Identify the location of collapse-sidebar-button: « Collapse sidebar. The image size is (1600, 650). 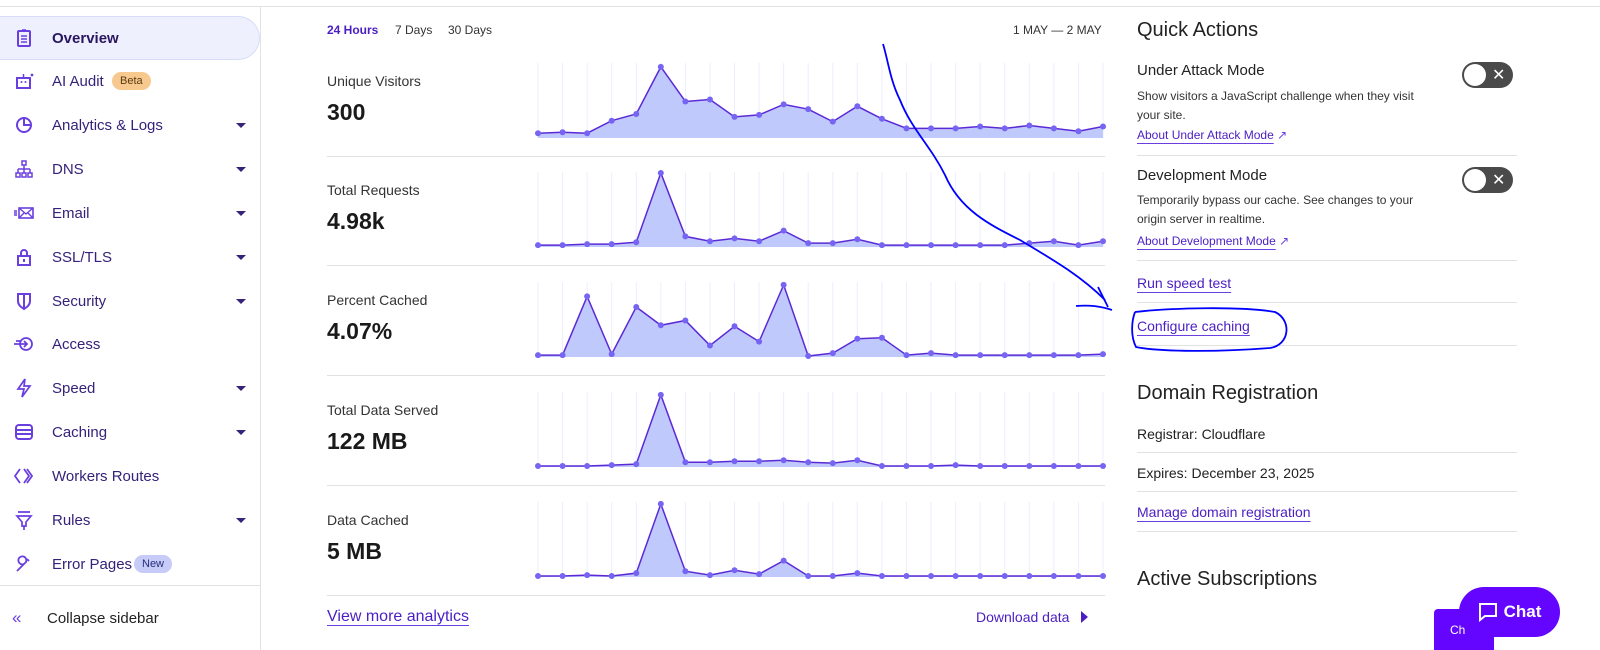
(130, 618).